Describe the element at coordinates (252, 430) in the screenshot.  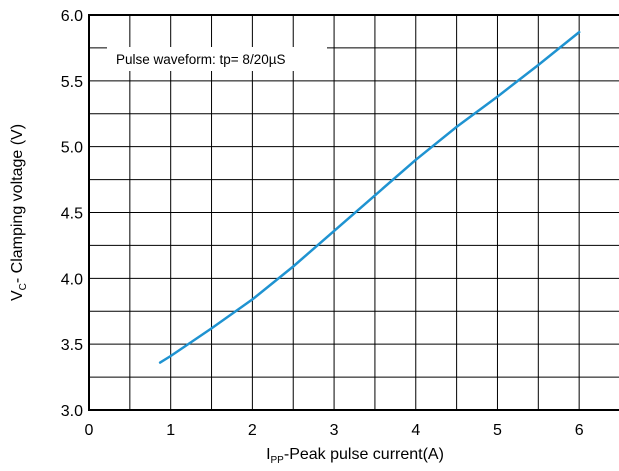
I see `x-tick-label: 2` at that location.